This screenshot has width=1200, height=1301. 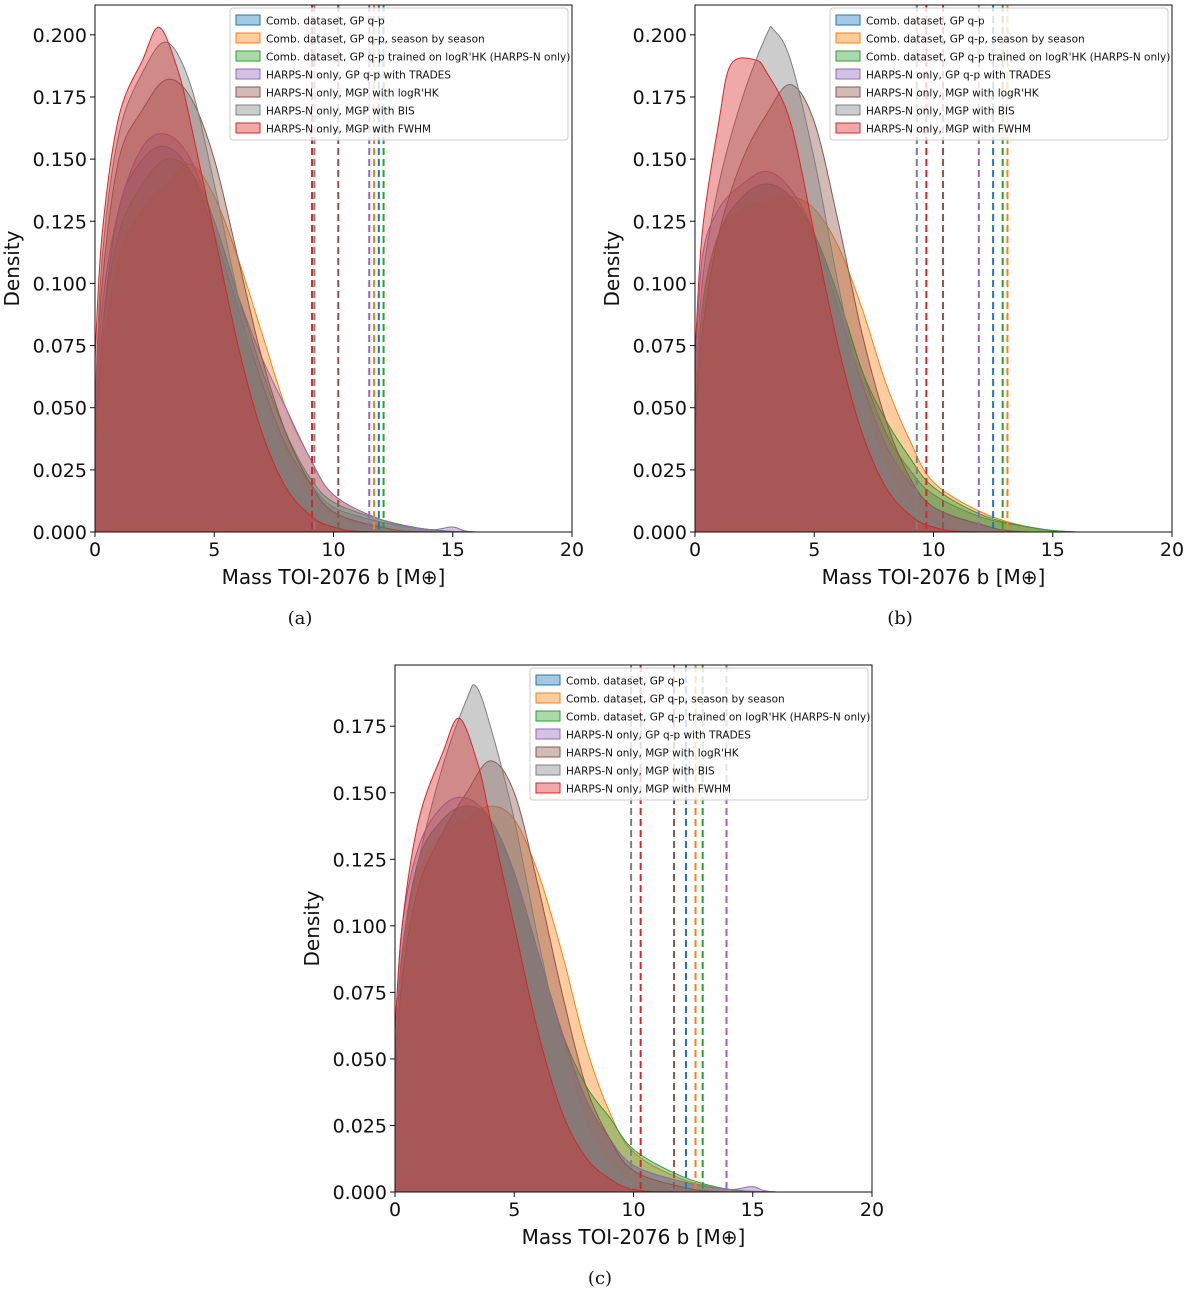 I want to click on panel-caption-b: (b), so click(x=900, y=618).